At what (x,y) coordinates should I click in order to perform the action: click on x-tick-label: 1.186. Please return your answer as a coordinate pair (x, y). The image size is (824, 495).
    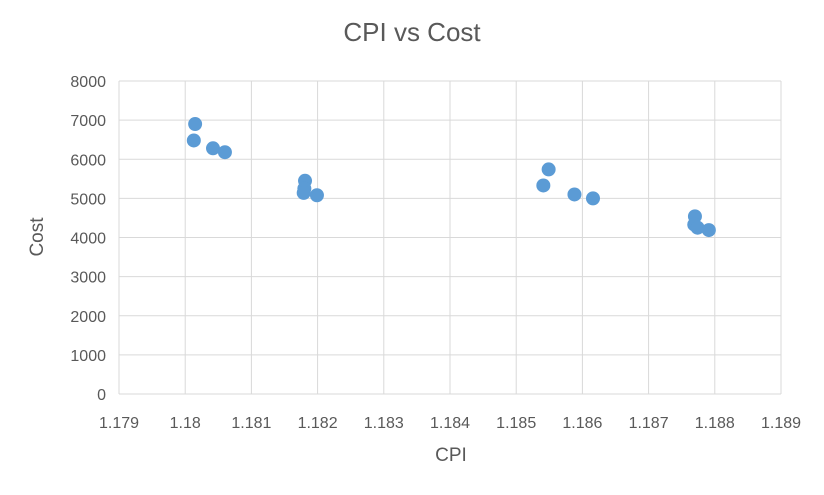
    Looking at the image, I should click on (582, 423).